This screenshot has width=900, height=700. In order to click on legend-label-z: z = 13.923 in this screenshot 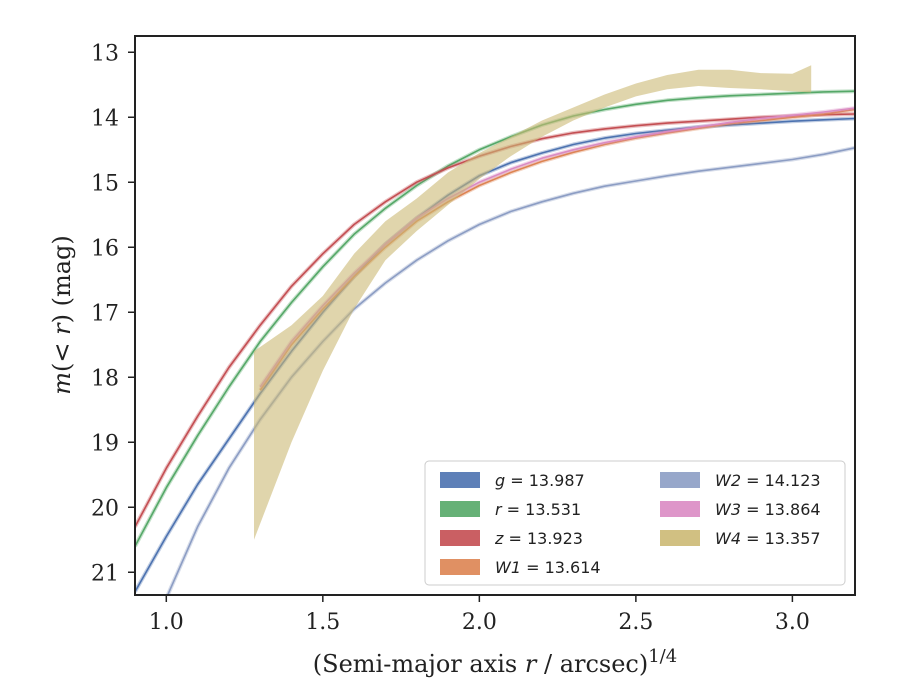, I will do `click(538, 538)`.